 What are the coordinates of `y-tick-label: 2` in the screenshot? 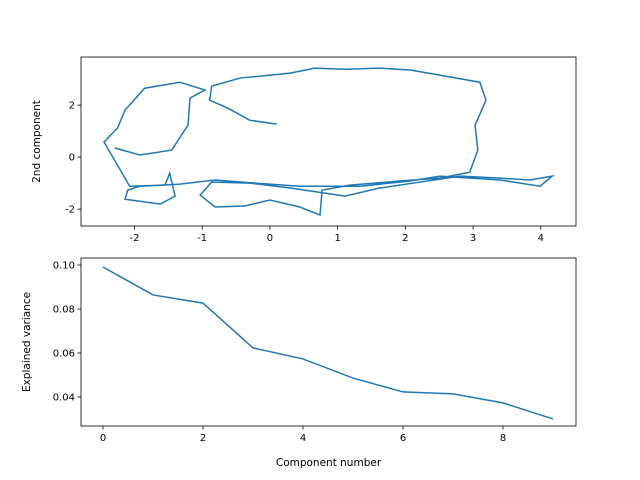 It's located at (72, 106).